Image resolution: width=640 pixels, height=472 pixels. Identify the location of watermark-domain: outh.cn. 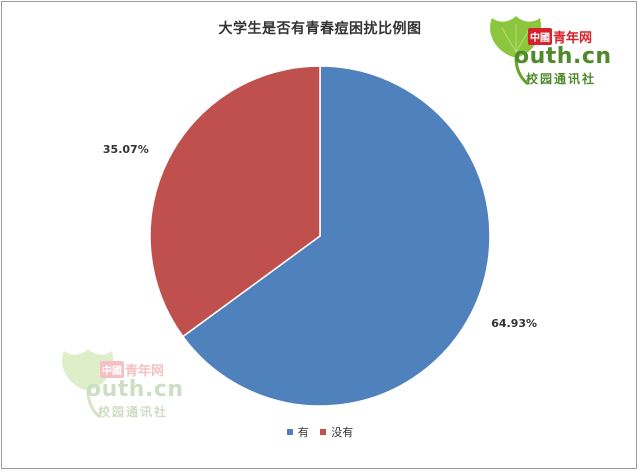
(135, 389).